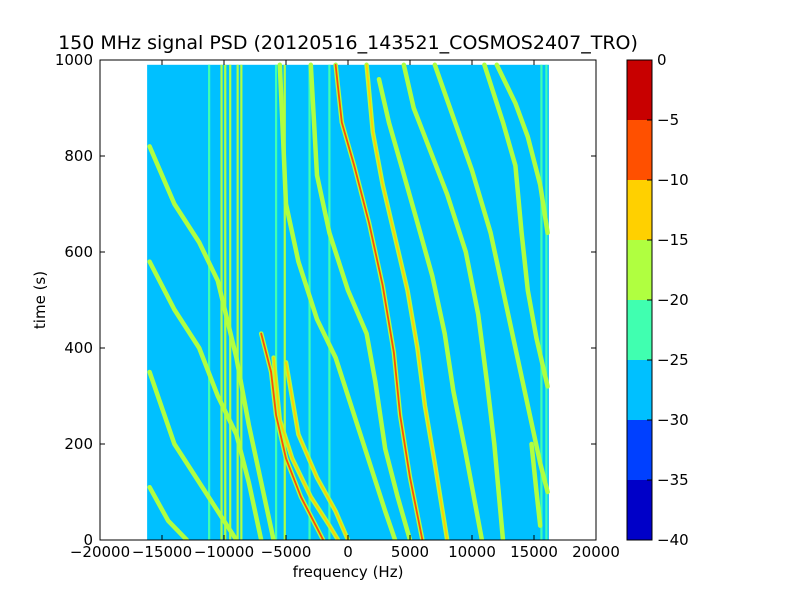 This screenshot has height=600, width=800. I want to click on x-tick-label: −5000, so click(286, 552).